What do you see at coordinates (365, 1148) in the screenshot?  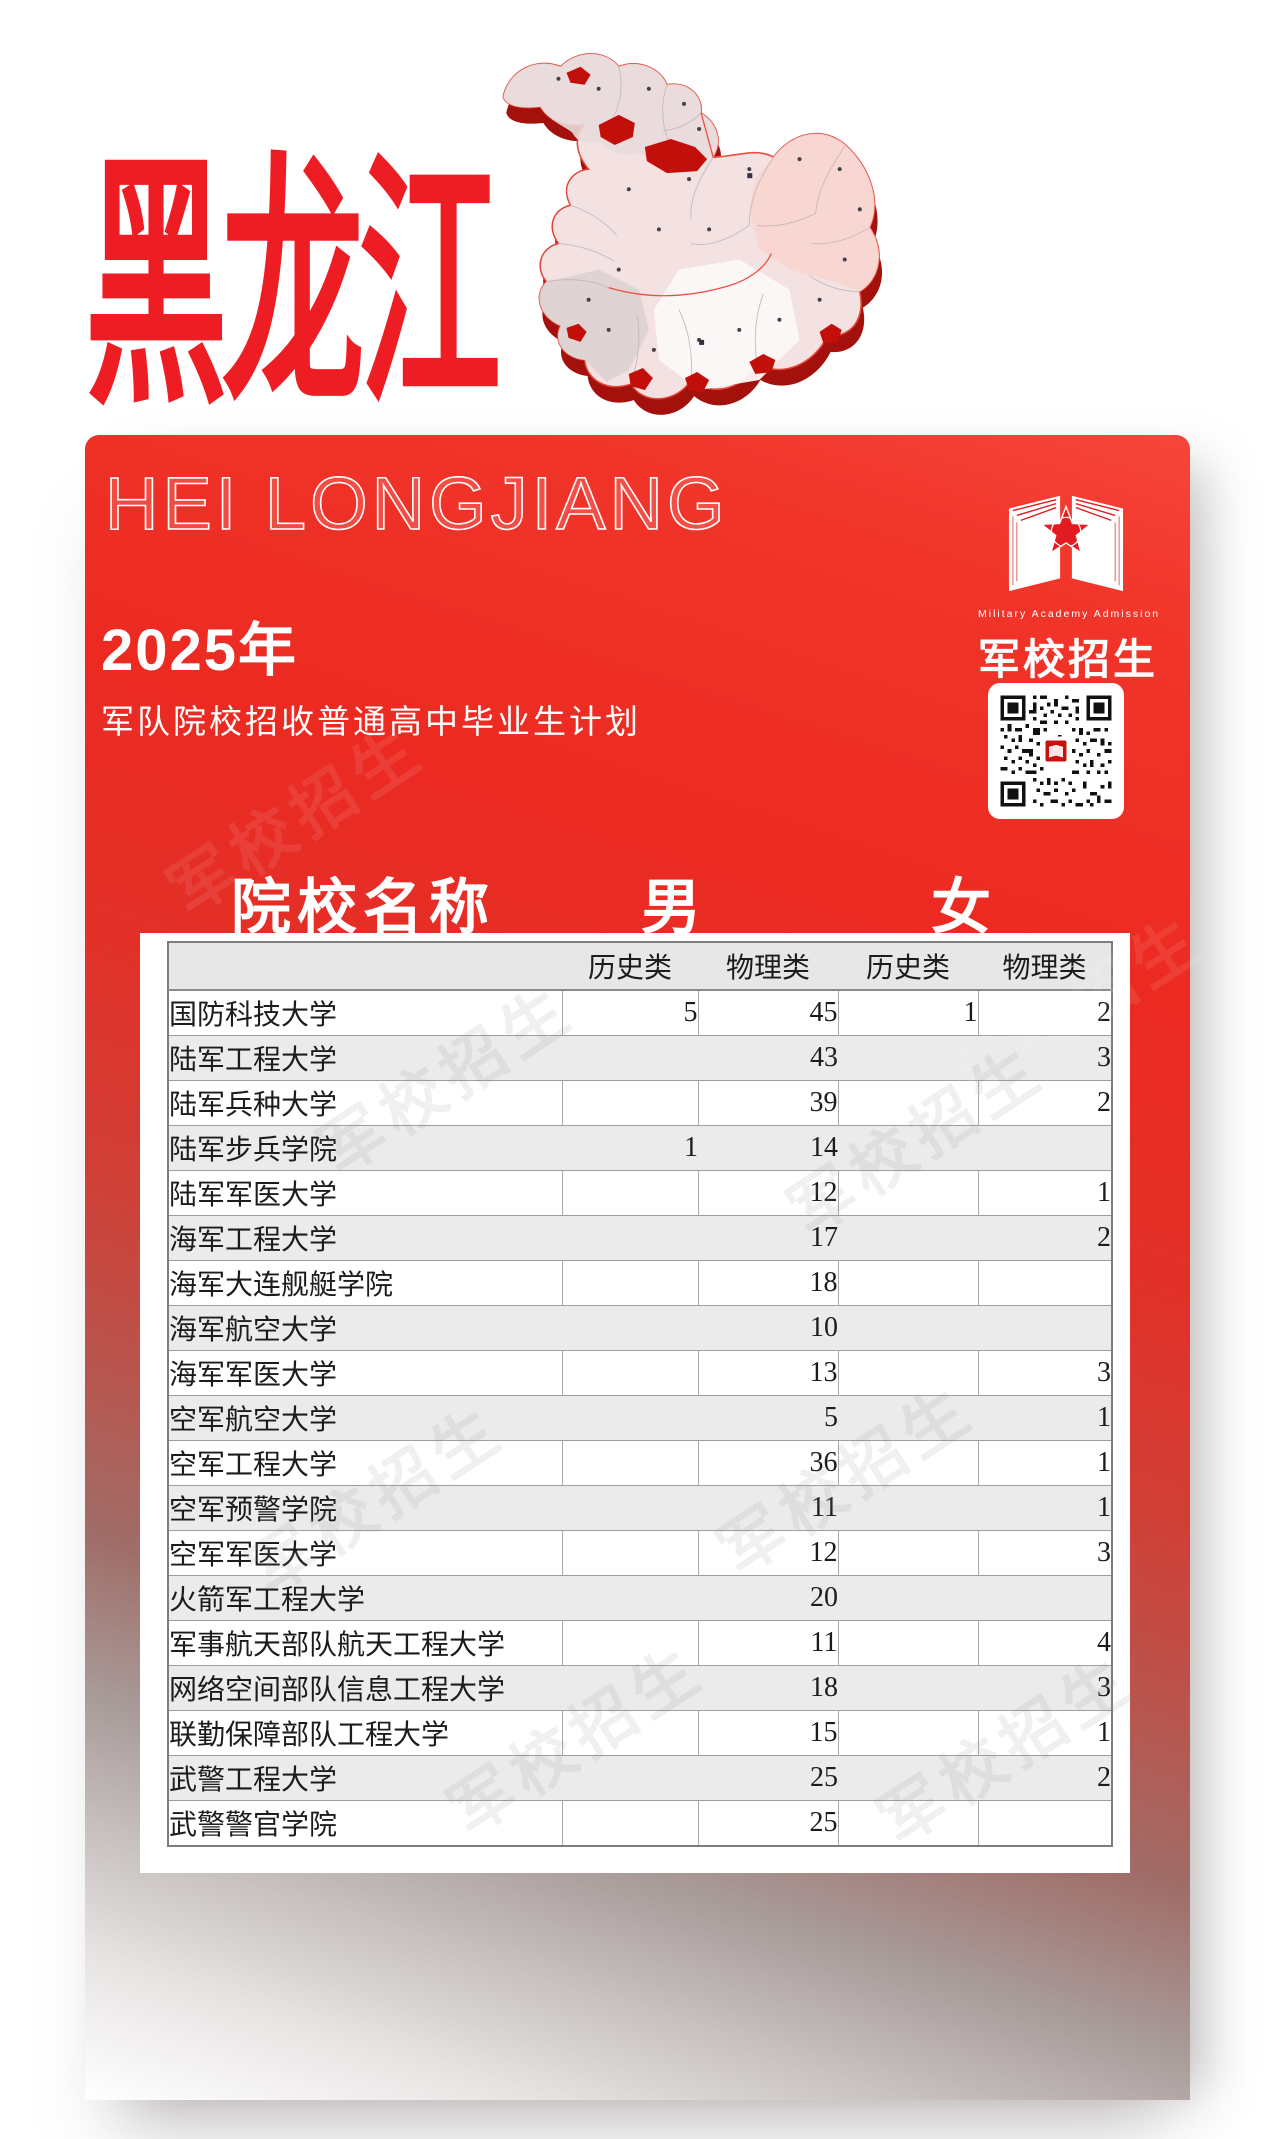 I see `school-cell: 陆军步兵学院` at bounding box center [365, 1148].